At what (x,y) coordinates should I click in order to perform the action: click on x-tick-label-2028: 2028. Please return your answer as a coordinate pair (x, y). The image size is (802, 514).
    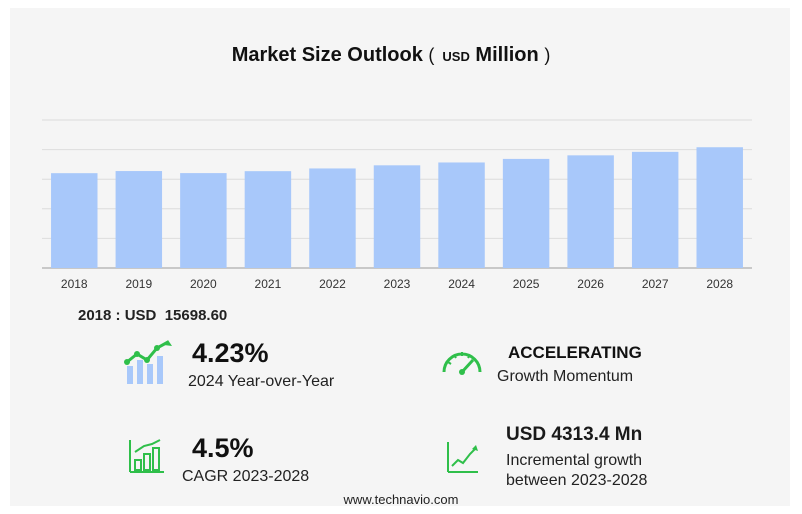
    Looking at the image, I should click on (719, 284).